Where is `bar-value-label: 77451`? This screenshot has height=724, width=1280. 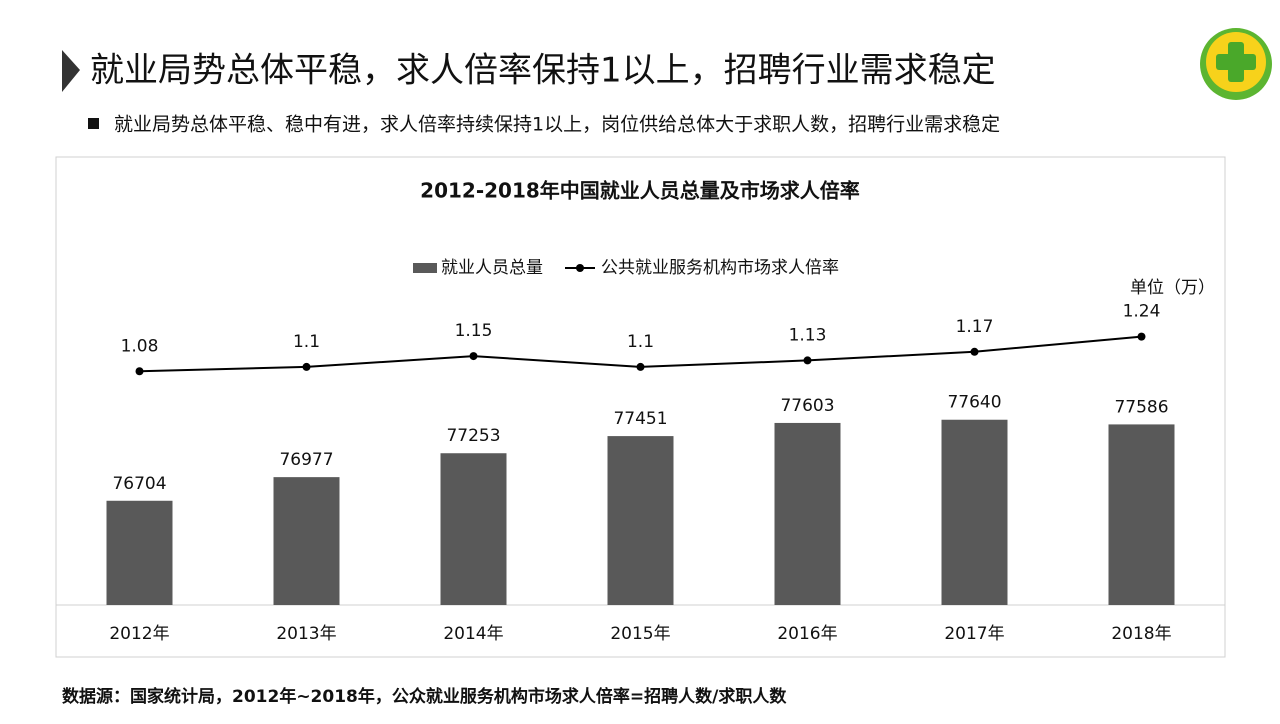
bar-value-label: 77451 is located at coordinates (640, 419).